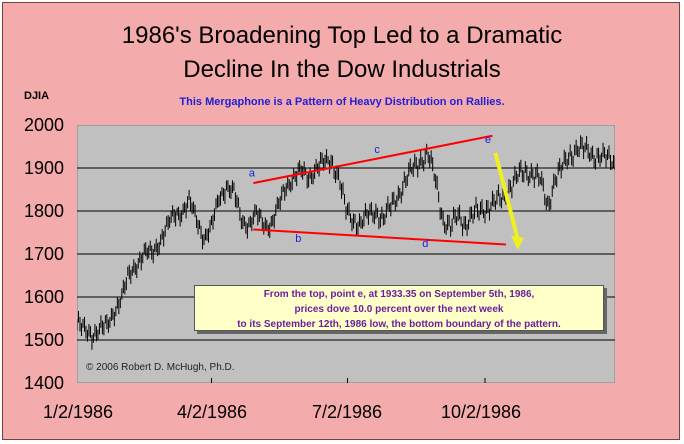  Describe the element at coordinates (252, 174) in the screenshot. I see `point-label-a: a` at that location.